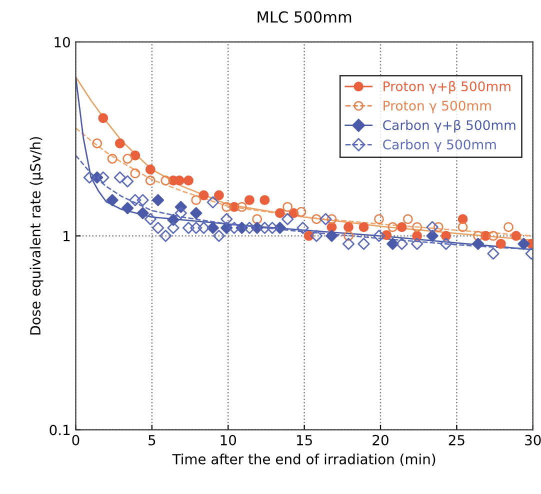 Image resolution: width=541 pixels, height=494 pixels. Describe the element at coordinates (304, 440) in the screenshot. I see `x-tick-label: 15` at that location.